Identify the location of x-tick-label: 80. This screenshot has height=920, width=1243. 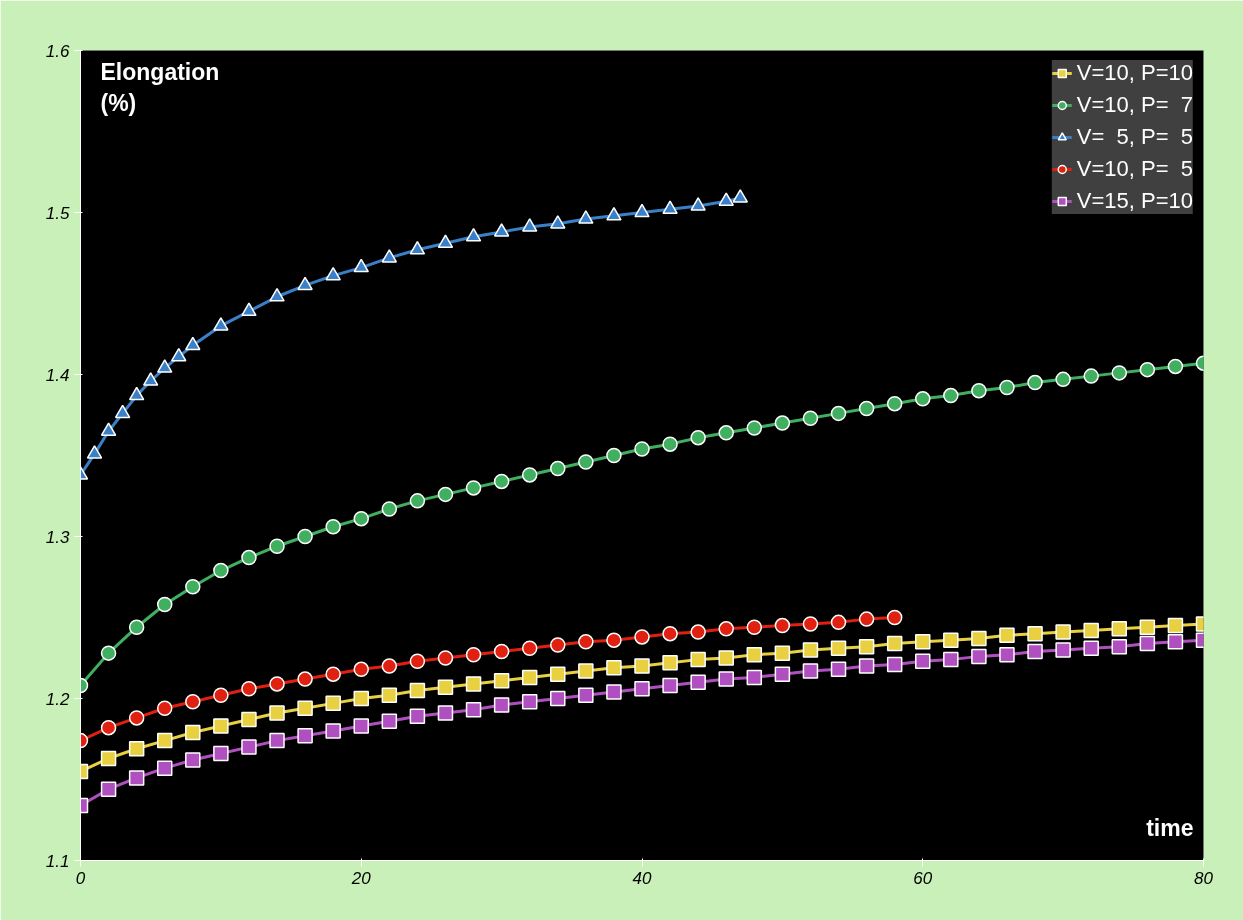
(1204, 878).